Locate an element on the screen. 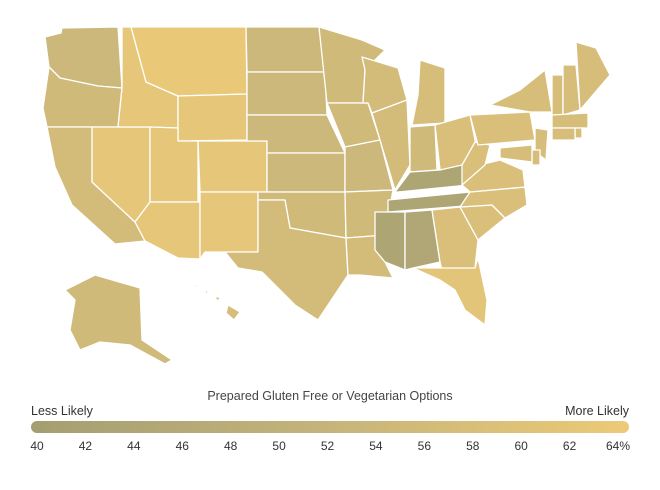 The image size is (660, 490). state-hi is located at coordinates (217, 302).